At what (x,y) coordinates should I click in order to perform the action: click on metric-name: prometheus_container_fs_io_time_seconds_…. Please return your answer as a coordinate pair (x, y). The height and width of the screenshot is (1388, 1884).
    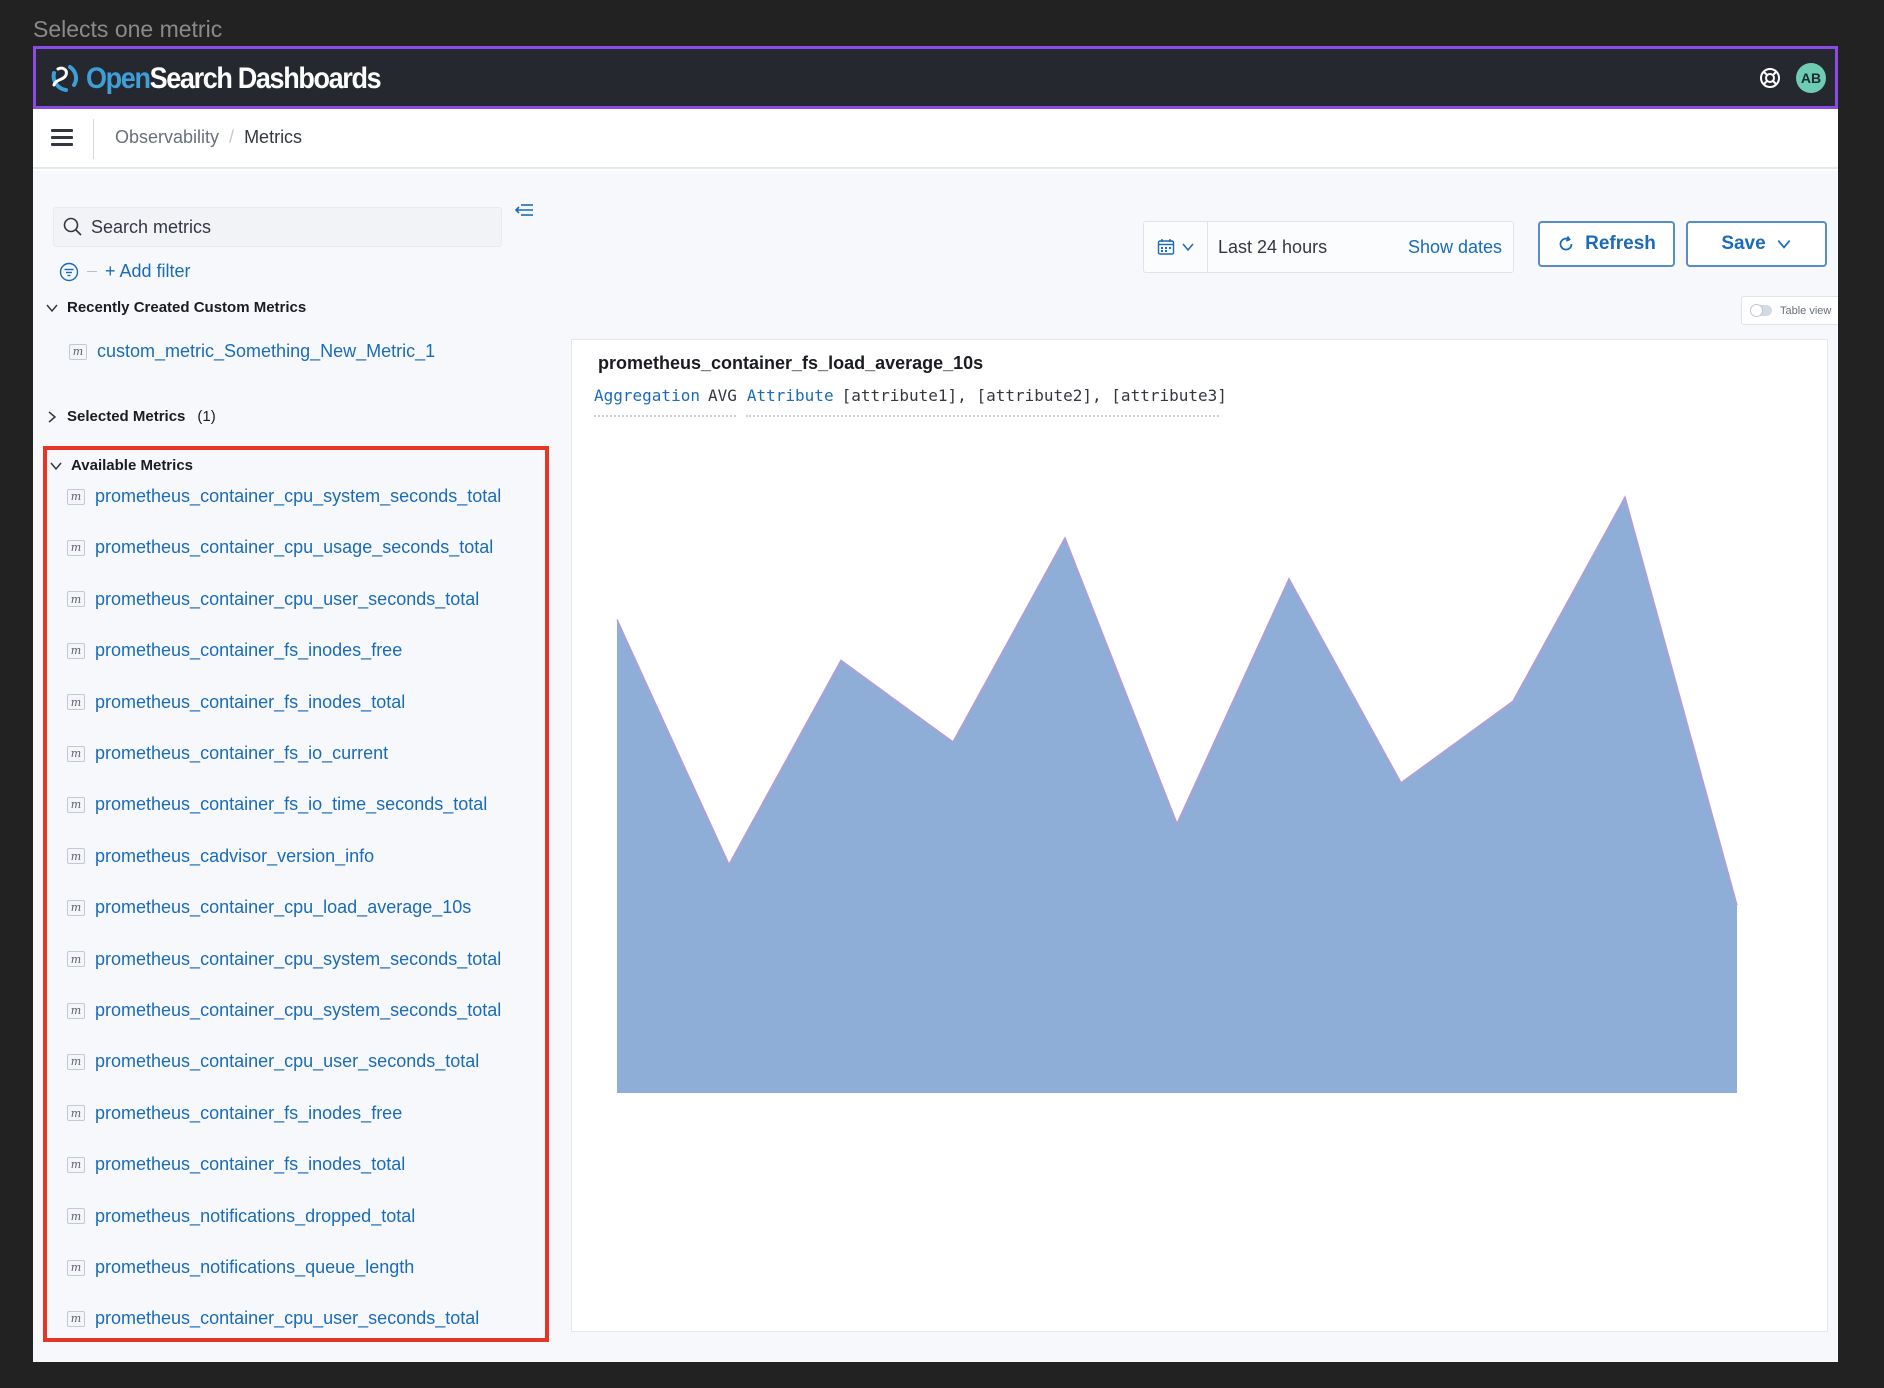
    Looking at the image, I should click on (291, 804).